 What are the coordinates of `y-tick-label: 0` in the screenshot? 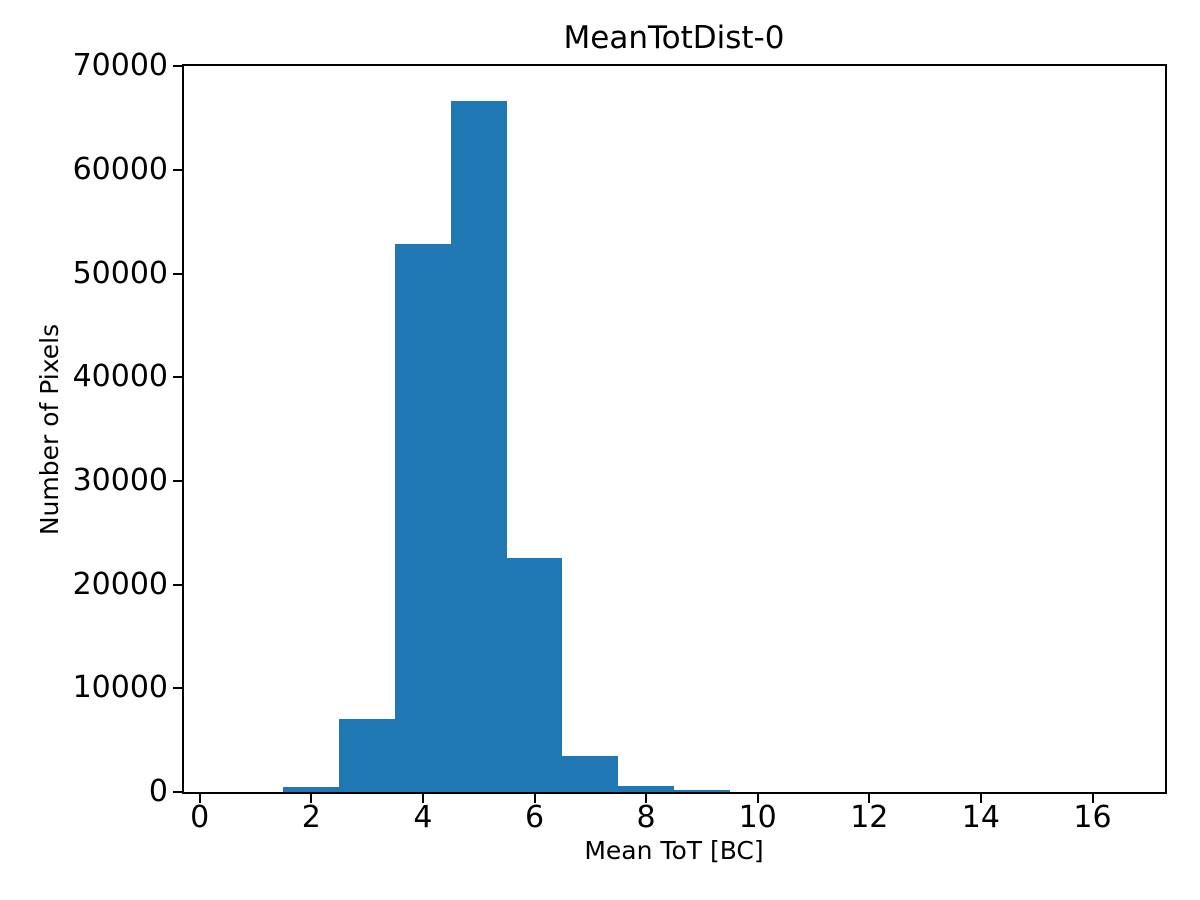 It's located at (158, 791).